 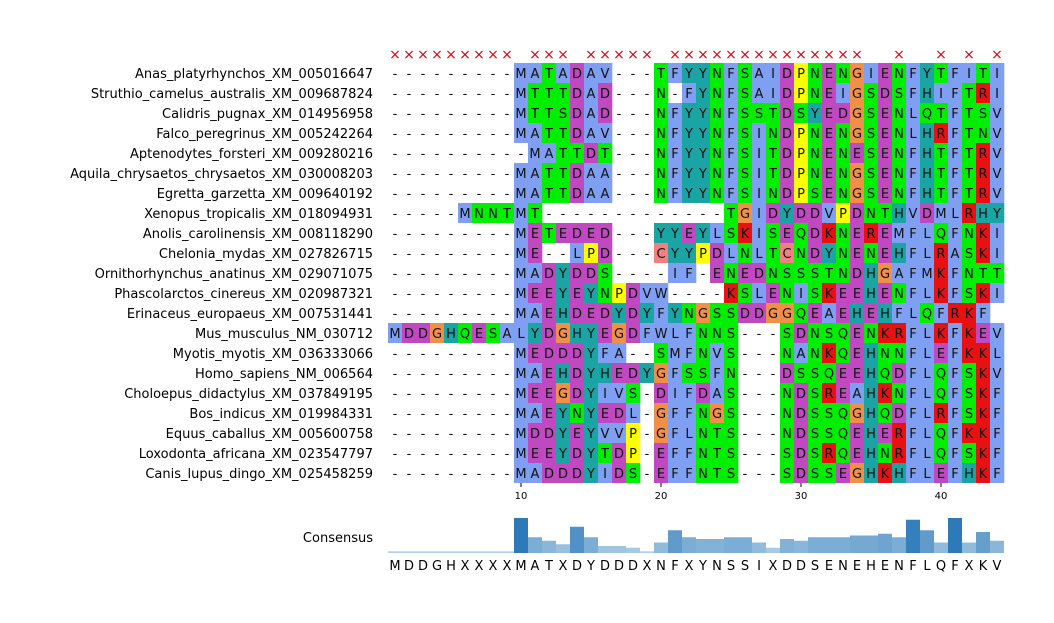 What do you see at coordinates (258, 214) in the screenshot?
I see `sequence-name: Xenopus_tropicalis_XM_018094931` at bounding box center [258, 214].